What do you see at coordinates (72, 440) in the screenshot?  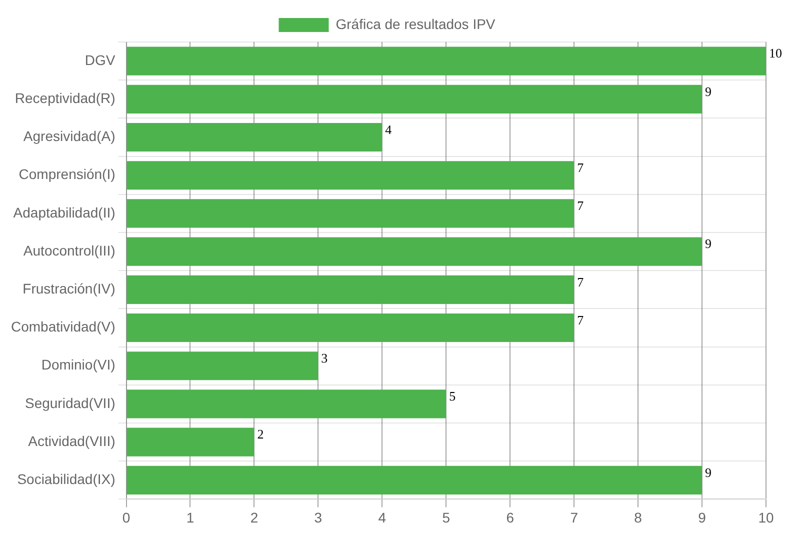 I see `y-tick-label: Actividad(VIII)` at bounding box center [72, 440].